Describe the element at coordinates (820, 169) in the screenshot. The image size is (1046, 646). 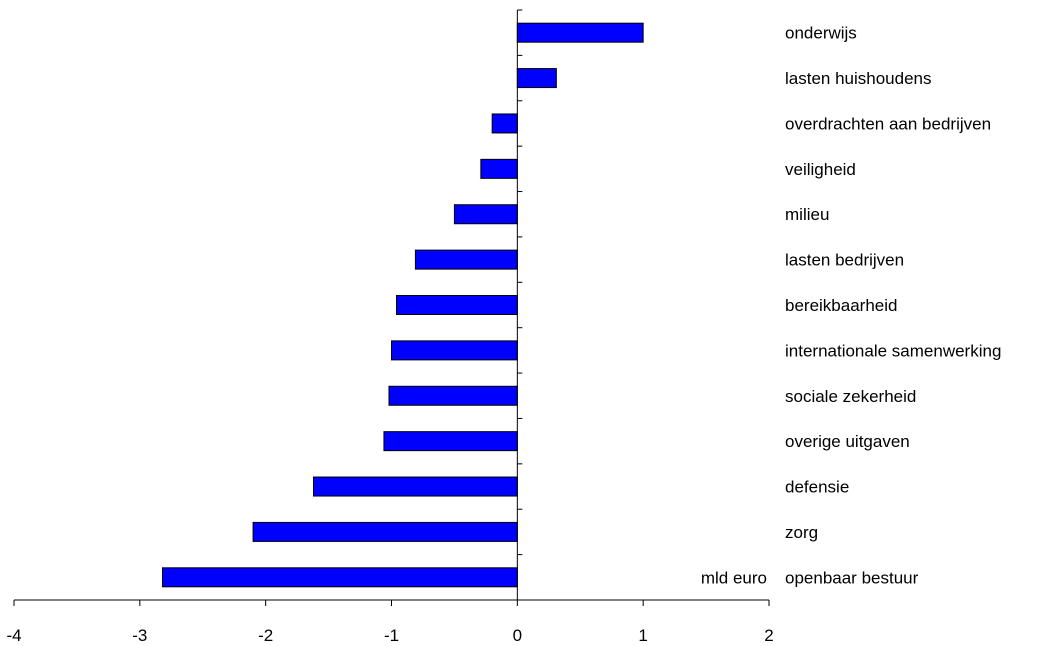
I see `category-label-3: veiligheid` at that location.